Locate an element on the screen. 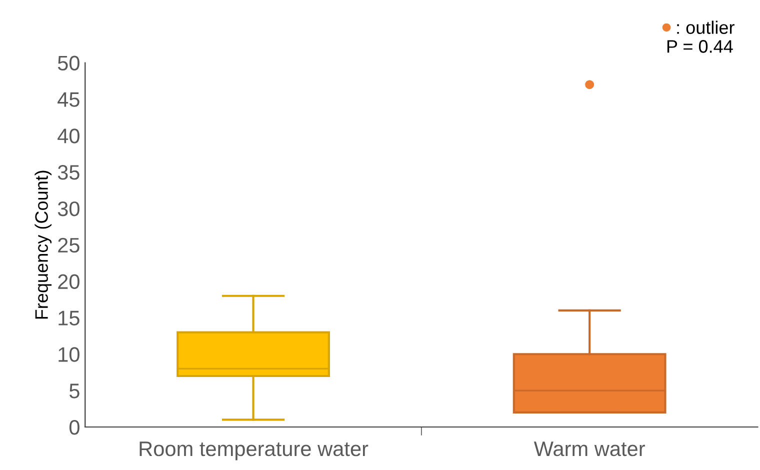  x-tick-label: Warm water is located at coordinates (589, 449).